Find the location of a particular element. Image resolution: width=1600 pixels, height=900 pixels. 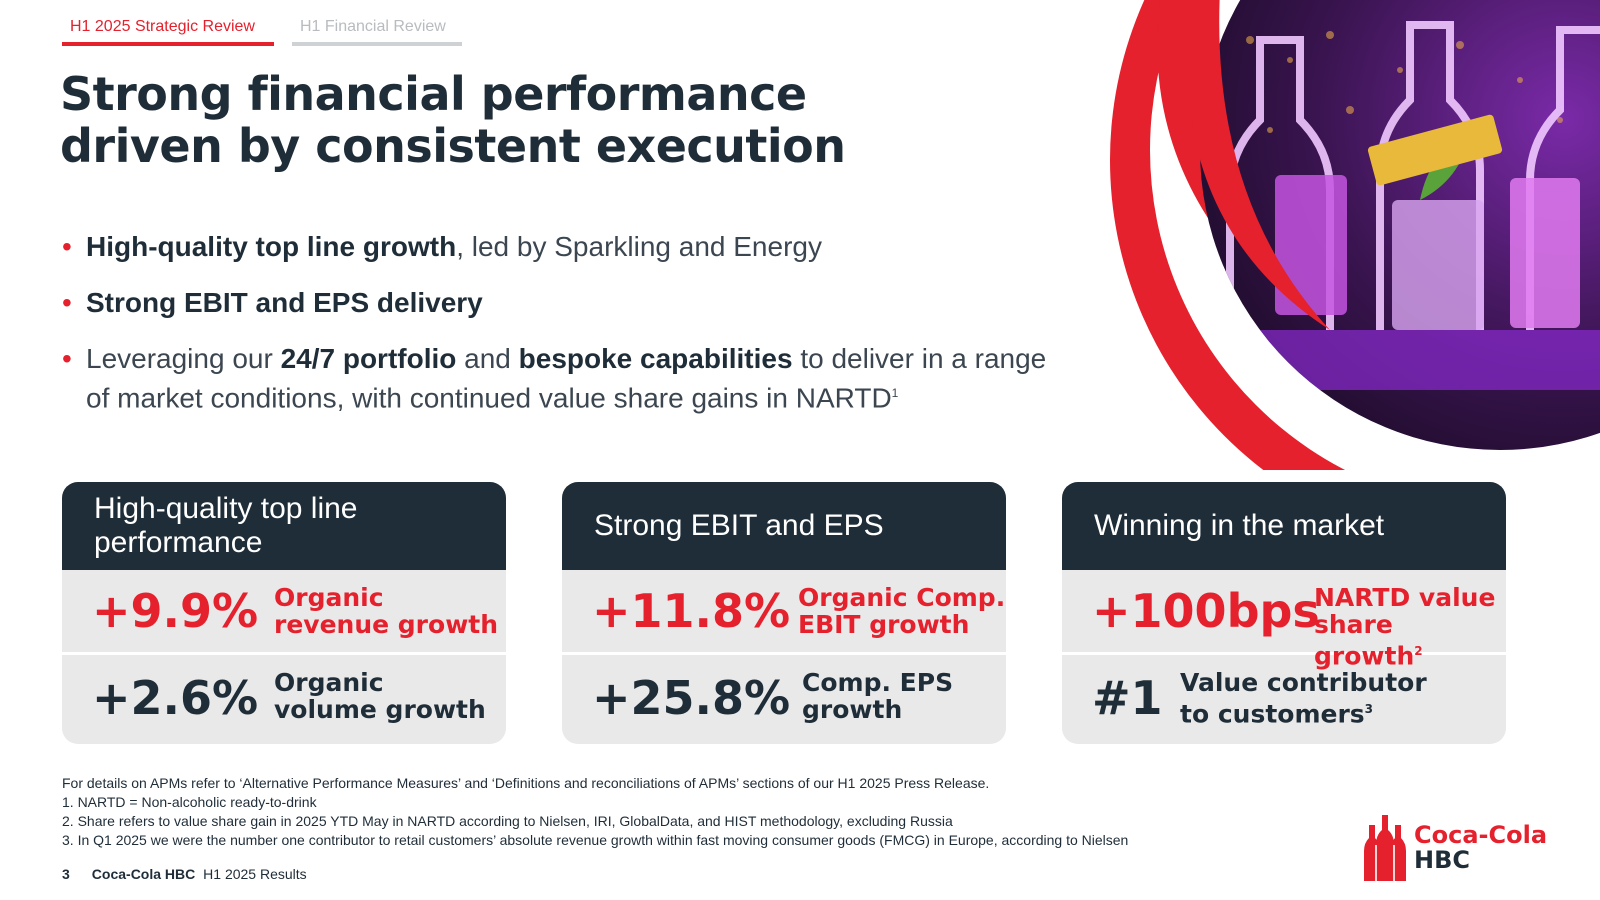

kpi-row: +2.6% Organic volume growth is located at coordinates (284, 697).